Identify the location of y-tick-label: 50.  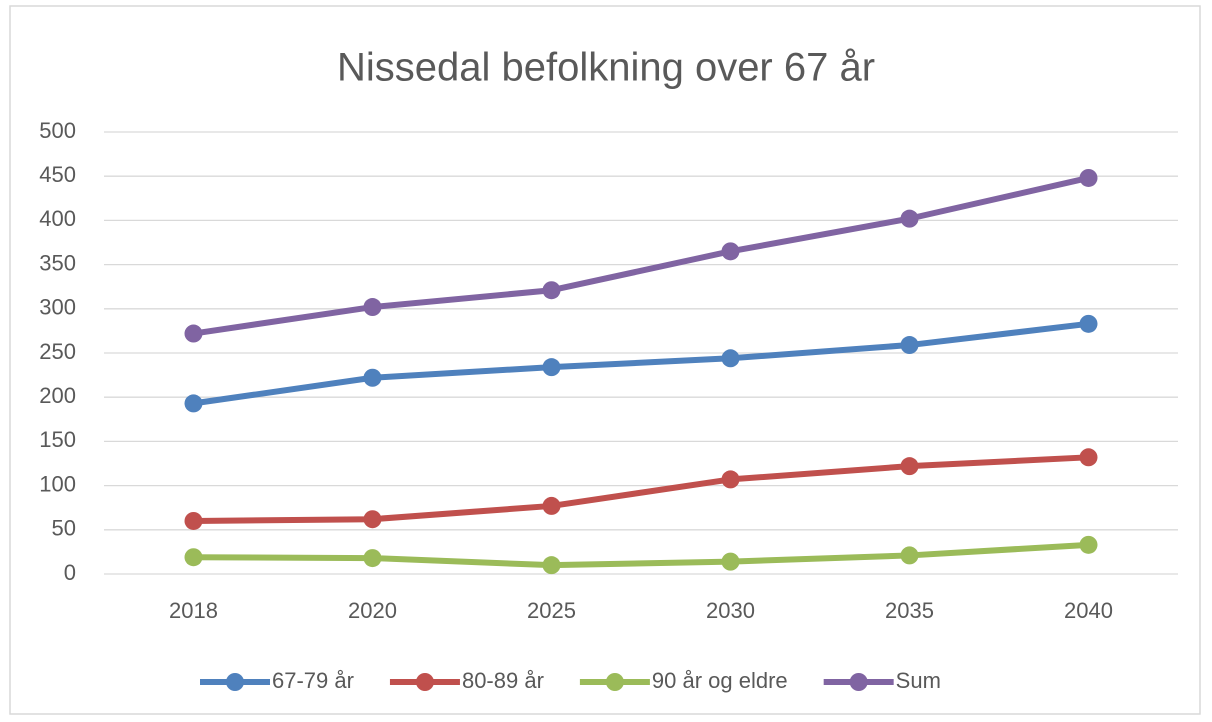
(64, 528).